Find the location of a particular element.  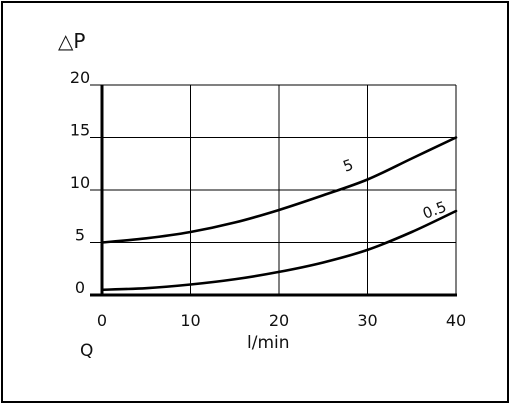

y-tick-label: 15 is located at coordinates (80, 130).